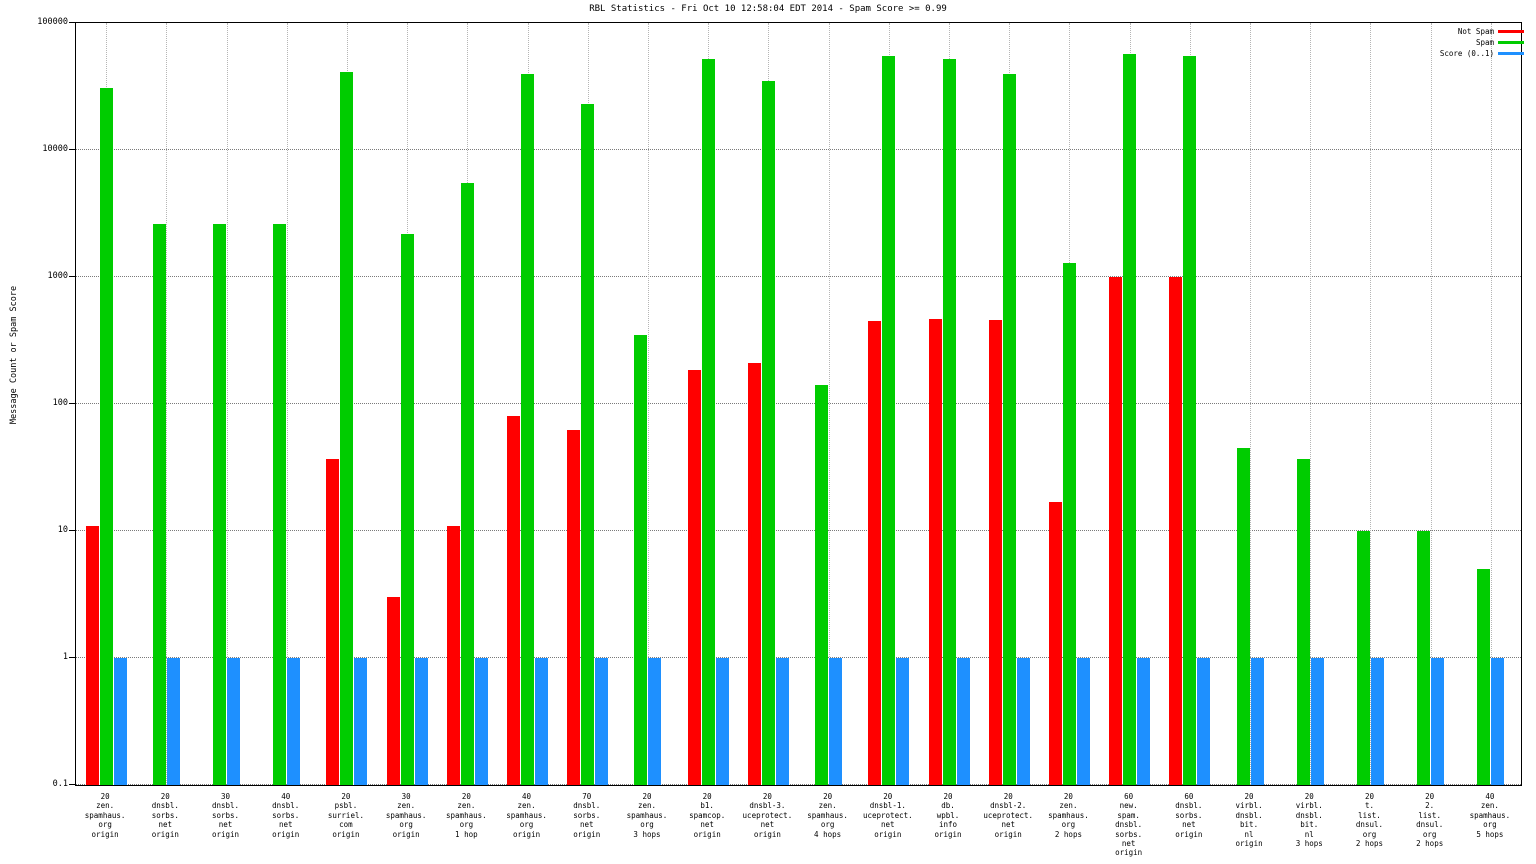 The height and width of the screenshot is (864, 1536). What do you see at coordinates (647, 815) in the screenshot?
I see `x-tick-label: 20 zen. spamhaus. org 3 hops` at bounding box center [647, 815].